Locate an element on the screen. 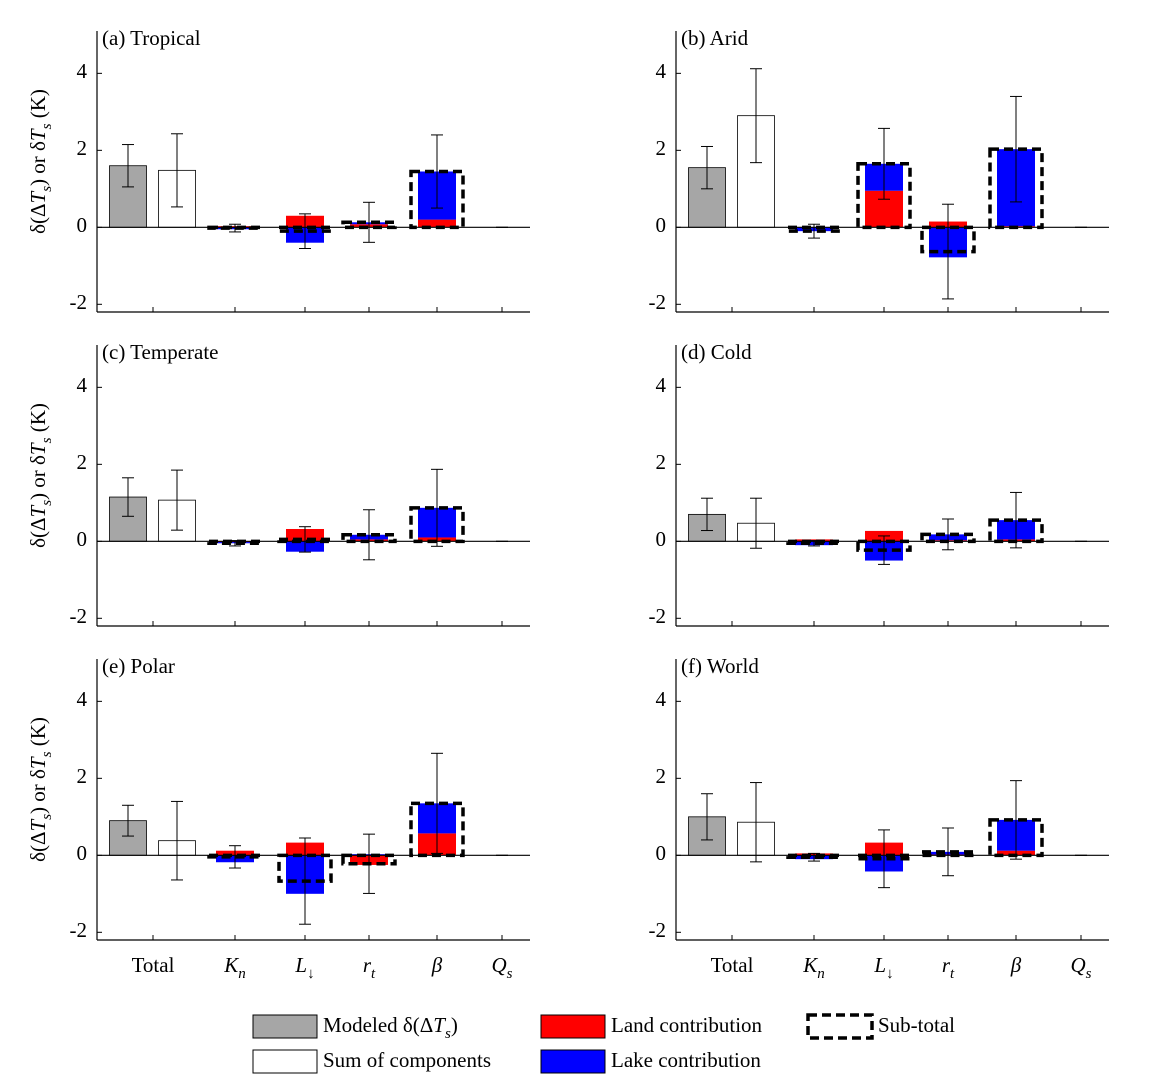 Image resolution: width=1158 pixels, height=1079 pixels. x-tick-label: Total is located at coordinates (732, 965).